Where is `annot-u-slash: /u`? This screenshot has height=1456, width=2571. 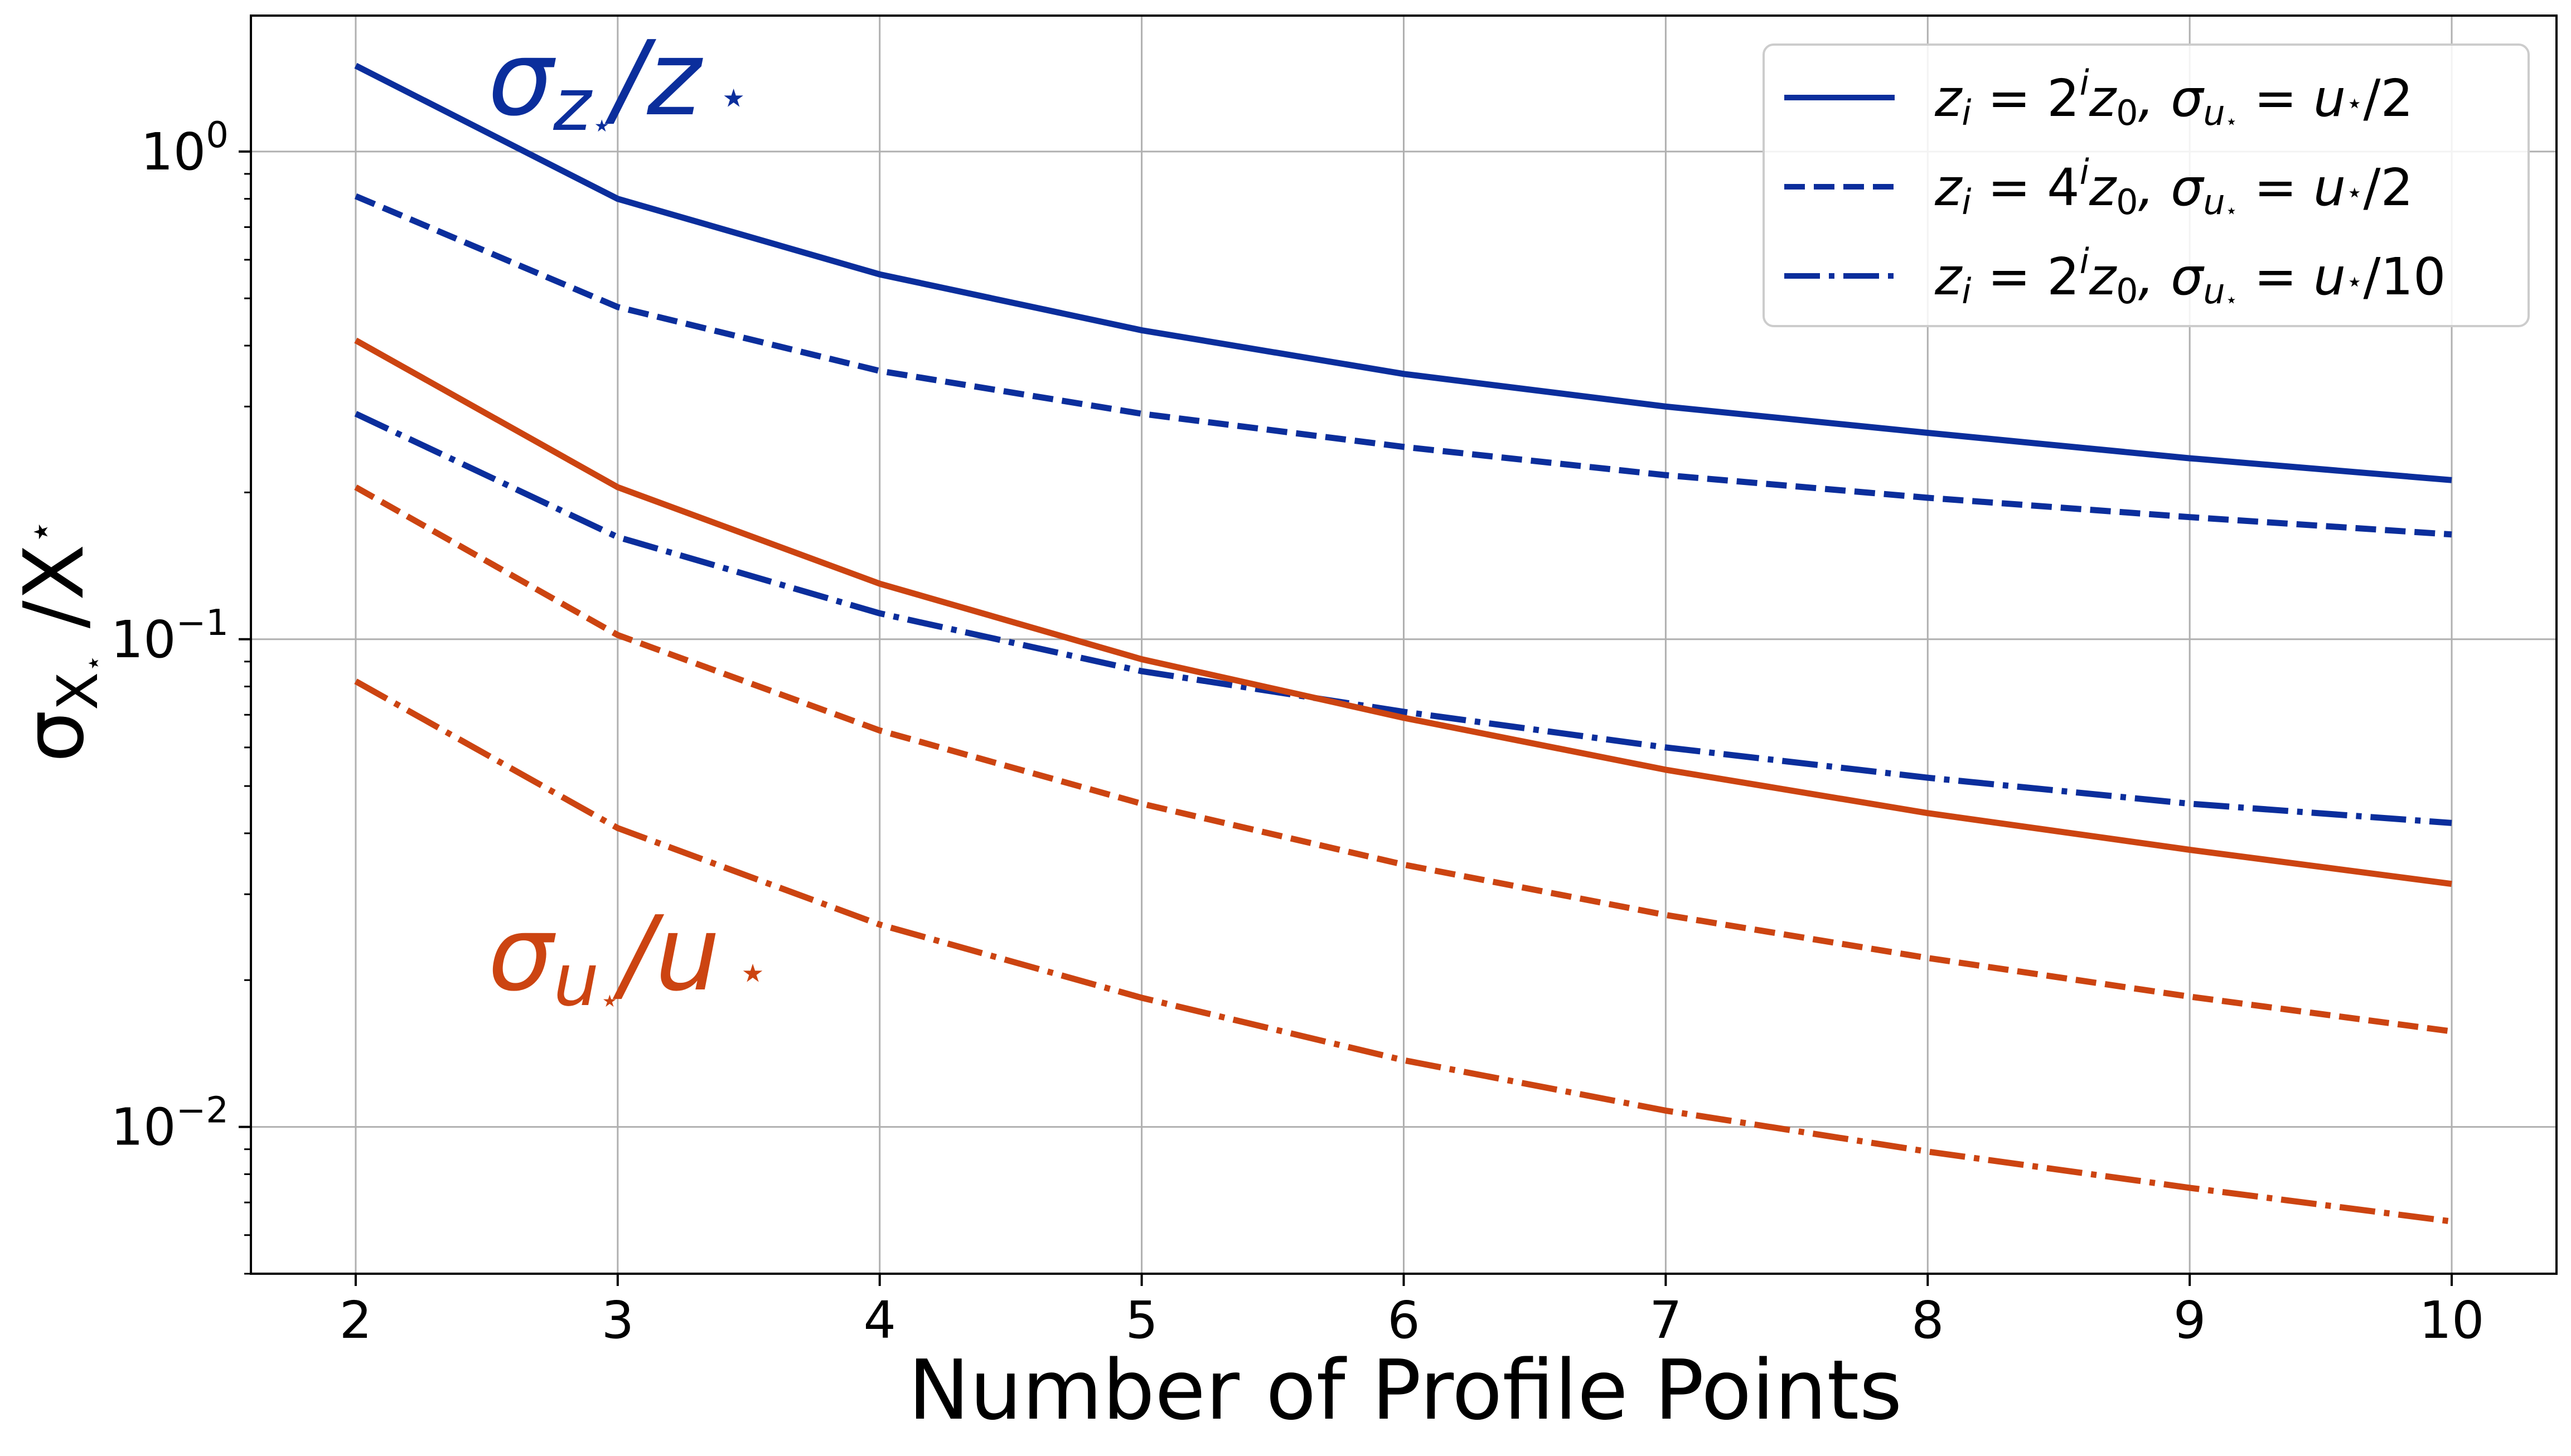 annot-u-slash: /u is located at coordinates (666, 954).